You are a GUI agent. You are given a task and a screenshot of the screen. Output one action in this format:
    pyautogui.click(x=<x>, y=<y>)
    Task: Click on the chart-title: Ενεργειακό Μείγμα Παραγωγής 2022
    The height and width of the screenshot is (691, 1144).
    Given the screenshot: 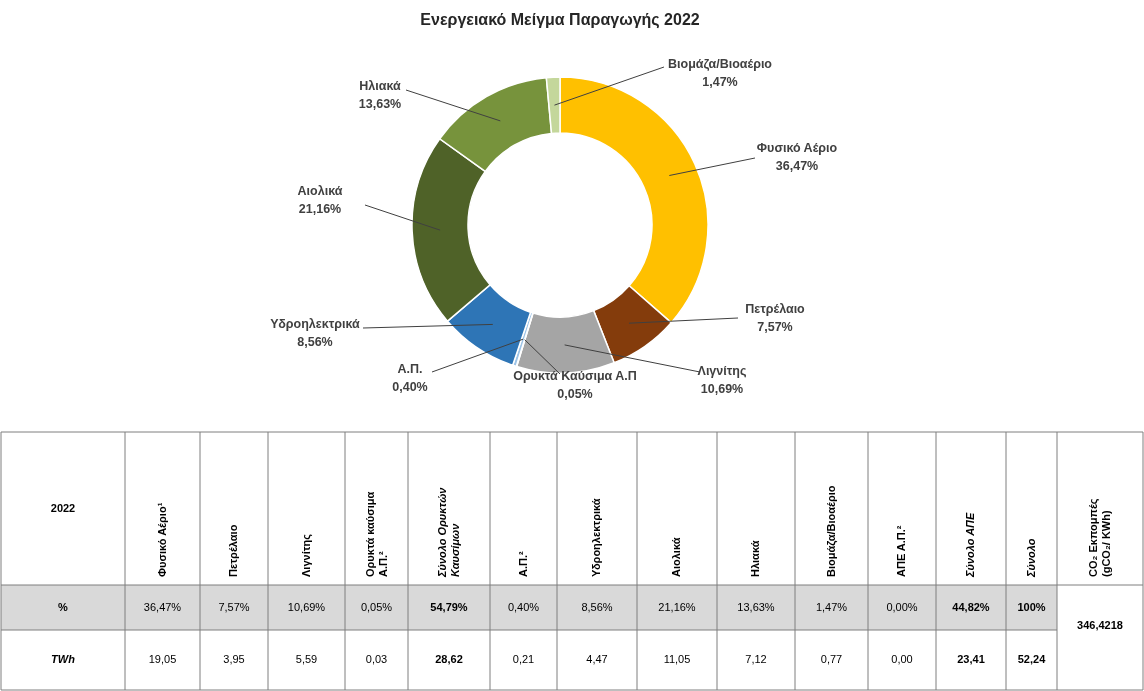 What is the action you would take?
    pyautogui.click(x=560, y=20)
    